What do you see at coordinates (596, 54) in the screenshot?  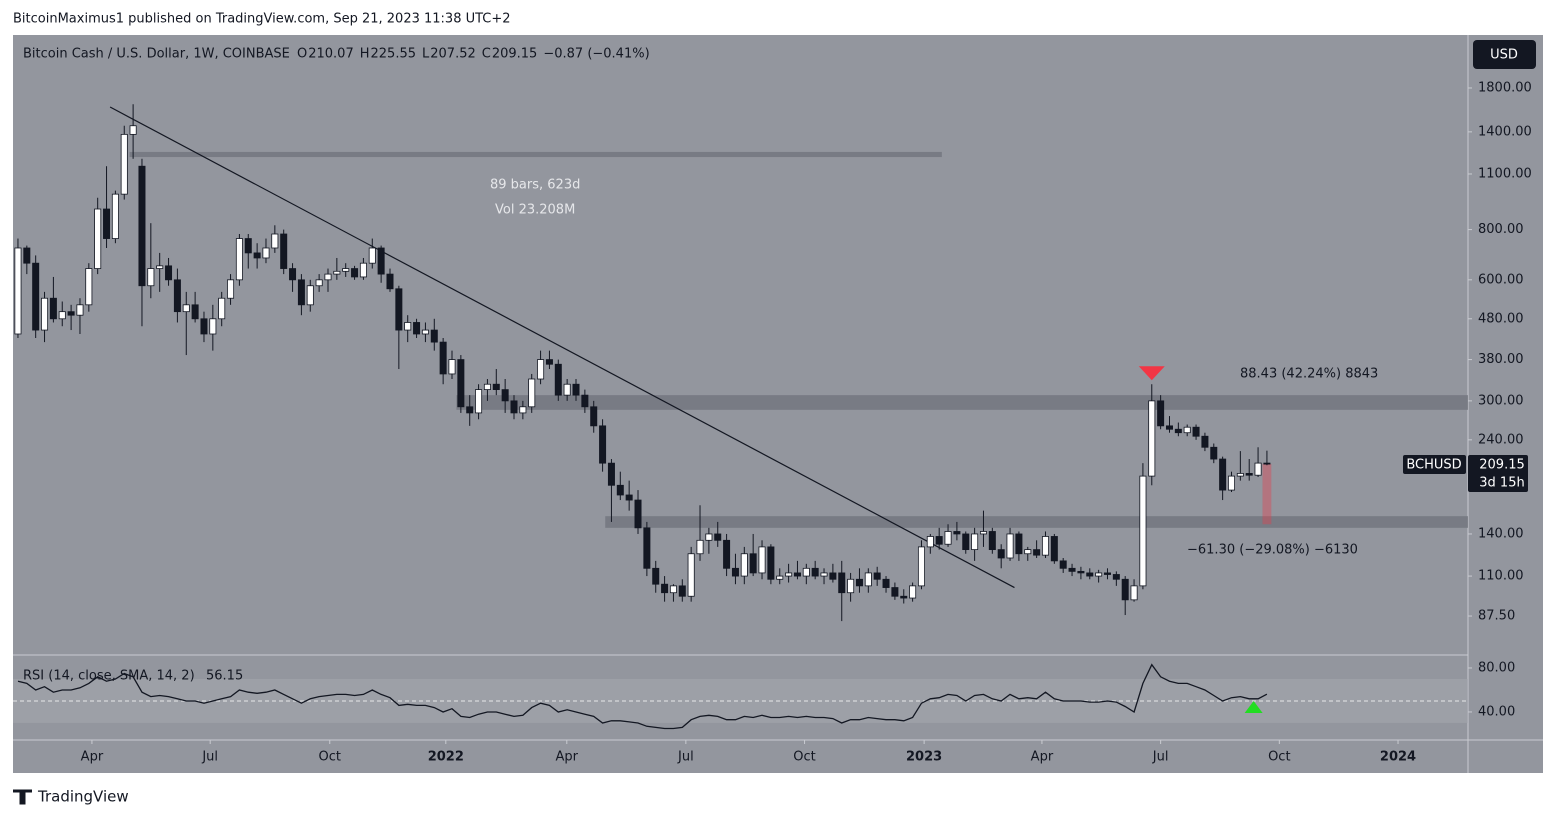 I see `change: −0.87 (−0.41%)` at bounding box center [596, 54].